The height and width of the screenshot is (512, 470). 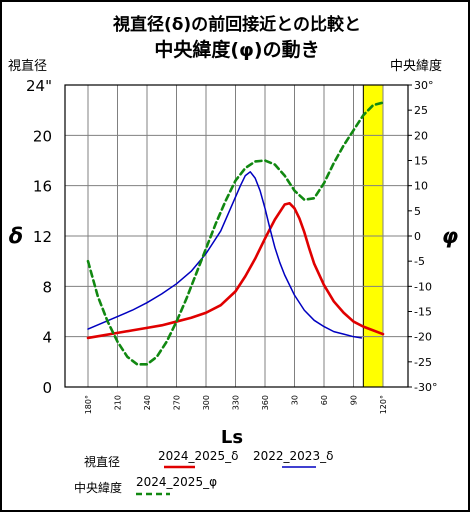 I want to click on right-axis-caption: 中央緯度, so click(x=416, y=66).